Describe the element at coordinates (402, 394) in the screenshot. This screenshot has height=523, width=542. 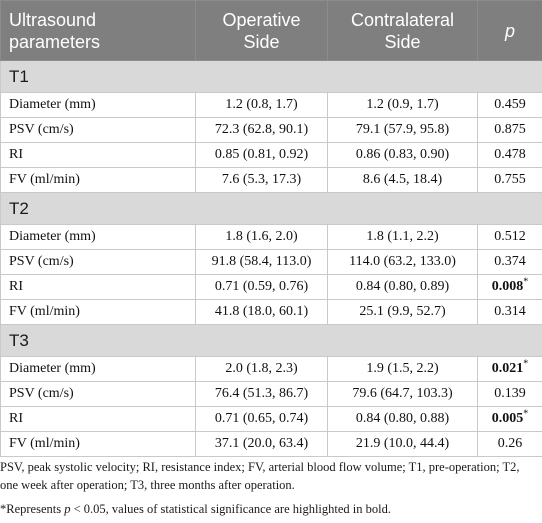
I see `contralateral-side-cell: 79.6 (64.7, 103.3)` at that location.